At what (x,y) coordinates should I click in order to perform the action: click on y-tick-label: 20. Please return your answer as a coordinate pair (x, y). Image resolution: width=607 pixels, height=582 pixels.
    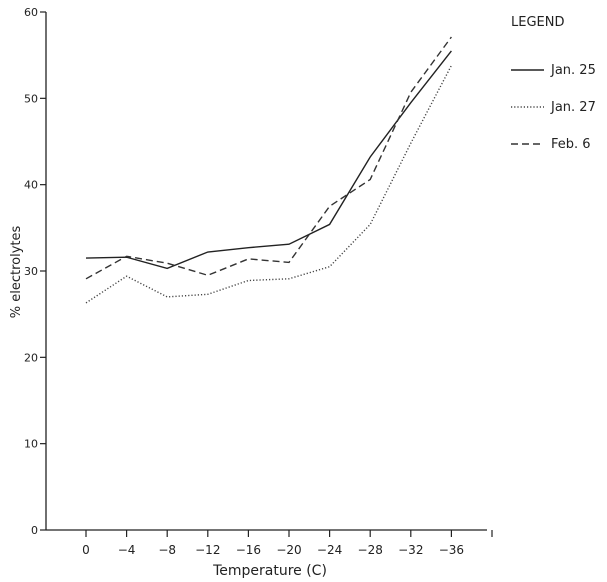
    Looking at the image, I should click on (31, 357).